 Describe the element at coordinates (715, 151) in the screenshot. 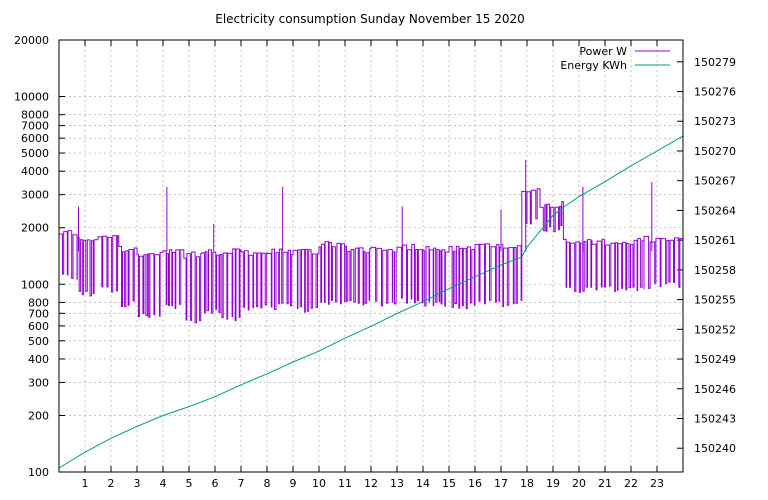

I see `right-tick-label: 150270` at that location.